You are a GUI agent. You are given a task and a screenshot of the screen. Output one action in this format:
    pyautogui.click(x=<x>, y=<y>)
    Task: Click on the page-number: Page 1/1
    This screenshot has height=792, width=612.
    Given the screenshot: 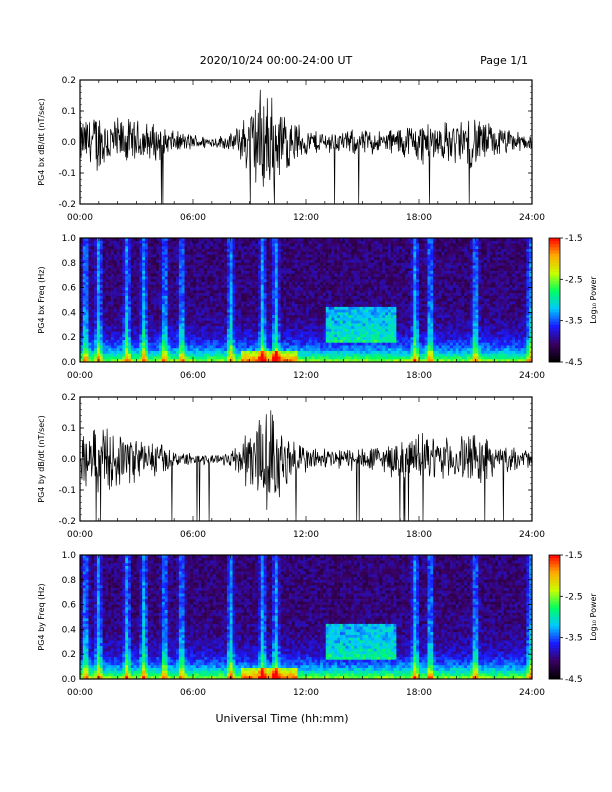 What is the action you would take?
    pyautogui.click(x=504, y=60)
    